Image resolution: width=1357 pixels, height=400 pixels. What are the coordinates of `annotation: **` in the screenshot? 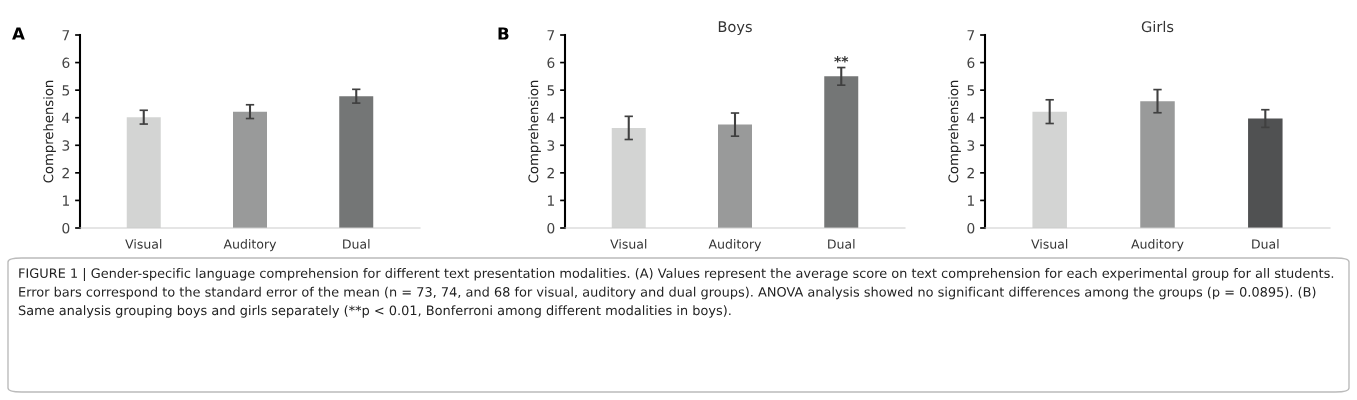 It's located at (841, 59).